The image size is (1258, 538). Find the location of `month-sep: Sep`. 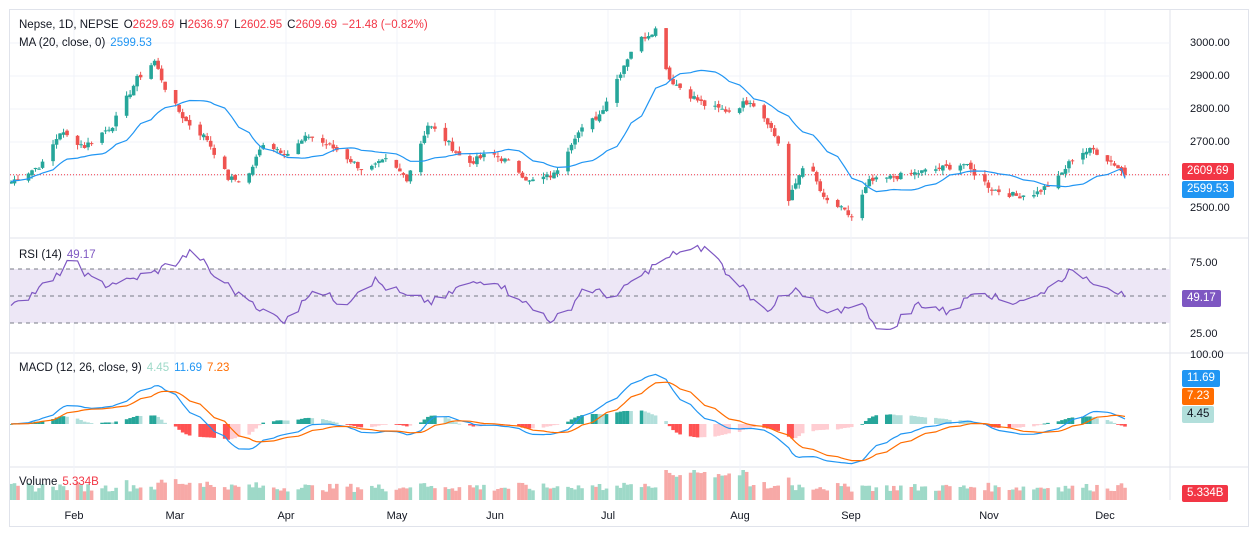

month-sep: Sep is located at coordinates (851, 516).